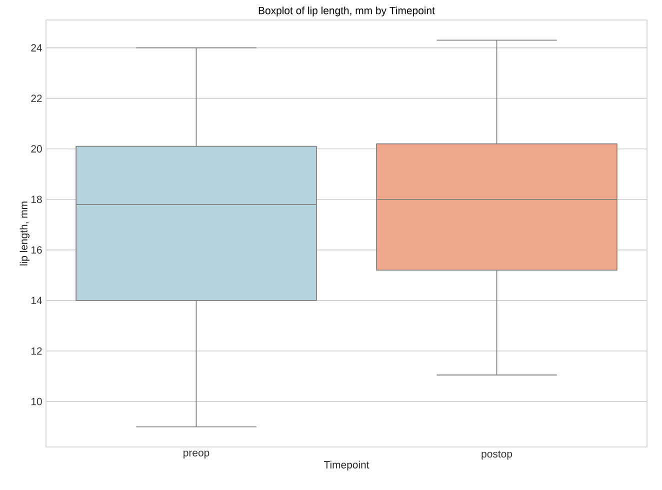 Image resolution: width=662 pixels, height=490 pixels. I want to click on y-tick-label: 14, so click(36, 300).